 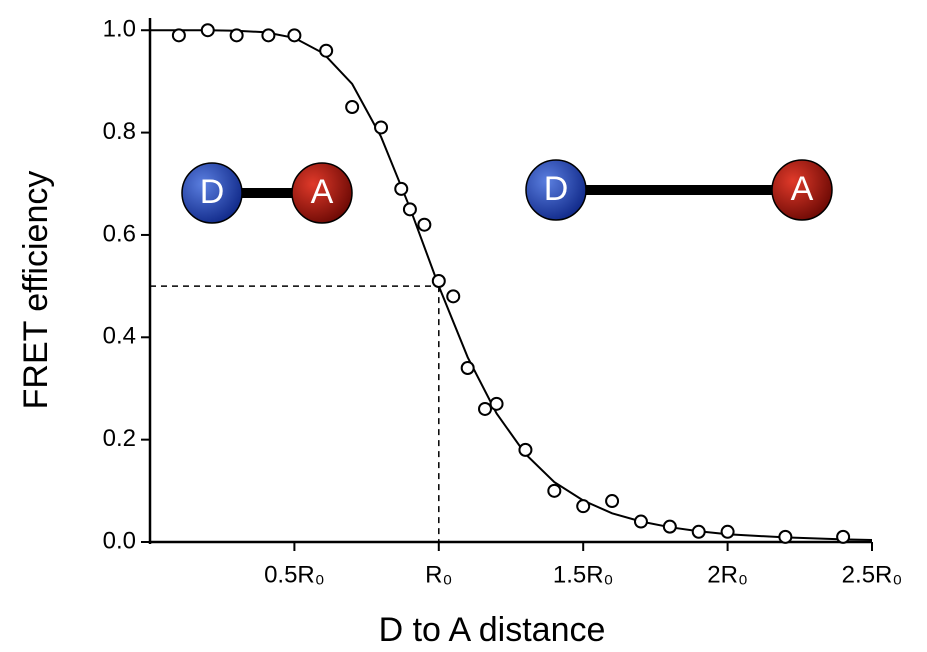 What do you see at coordinates (36, 290) in the screenshot?
I see `y-axis-title: FRET efficiency` at bounding box center [36, 290].